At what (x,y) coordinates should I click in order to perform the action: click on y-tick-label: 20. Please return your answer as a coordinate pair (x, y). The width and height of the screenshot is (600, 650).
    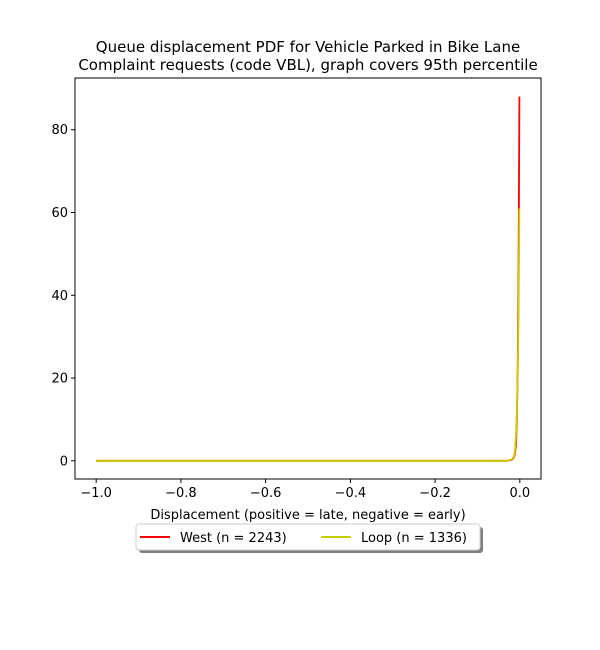
    Looking at the image, I should click on (59, 379).